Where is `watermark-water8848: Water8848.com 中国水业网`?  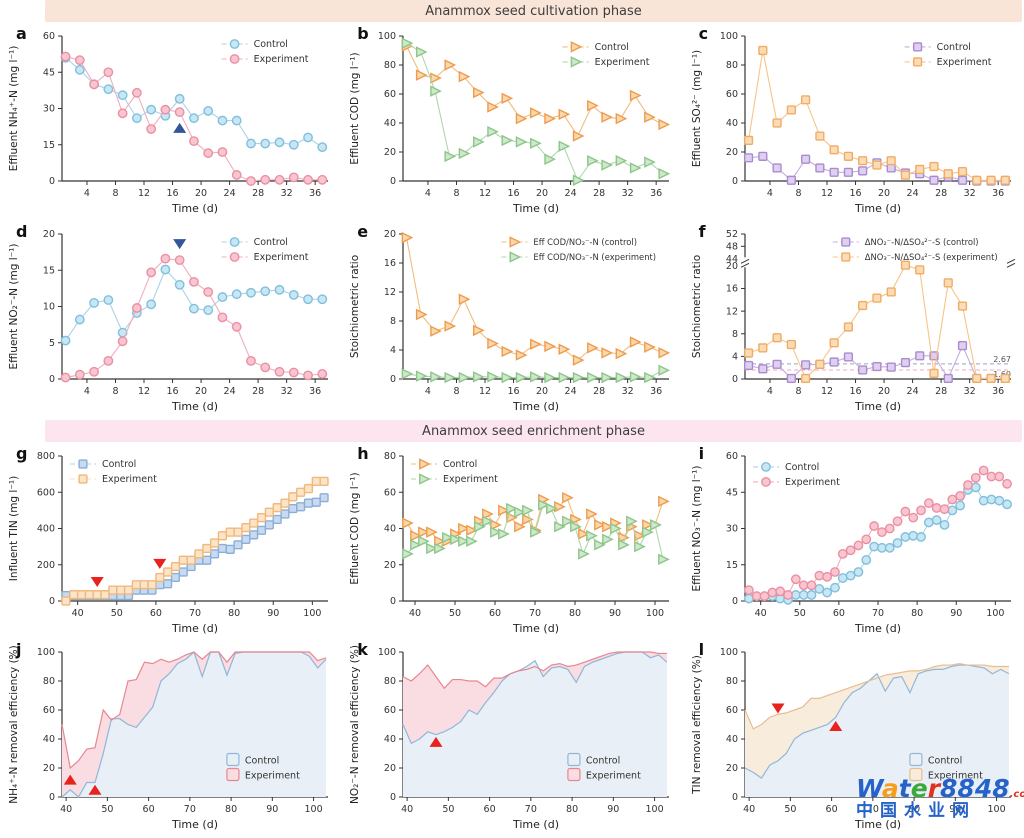
watermark-water8848: Water8848.com 中国水业网 is located at coordinates (940, 798).